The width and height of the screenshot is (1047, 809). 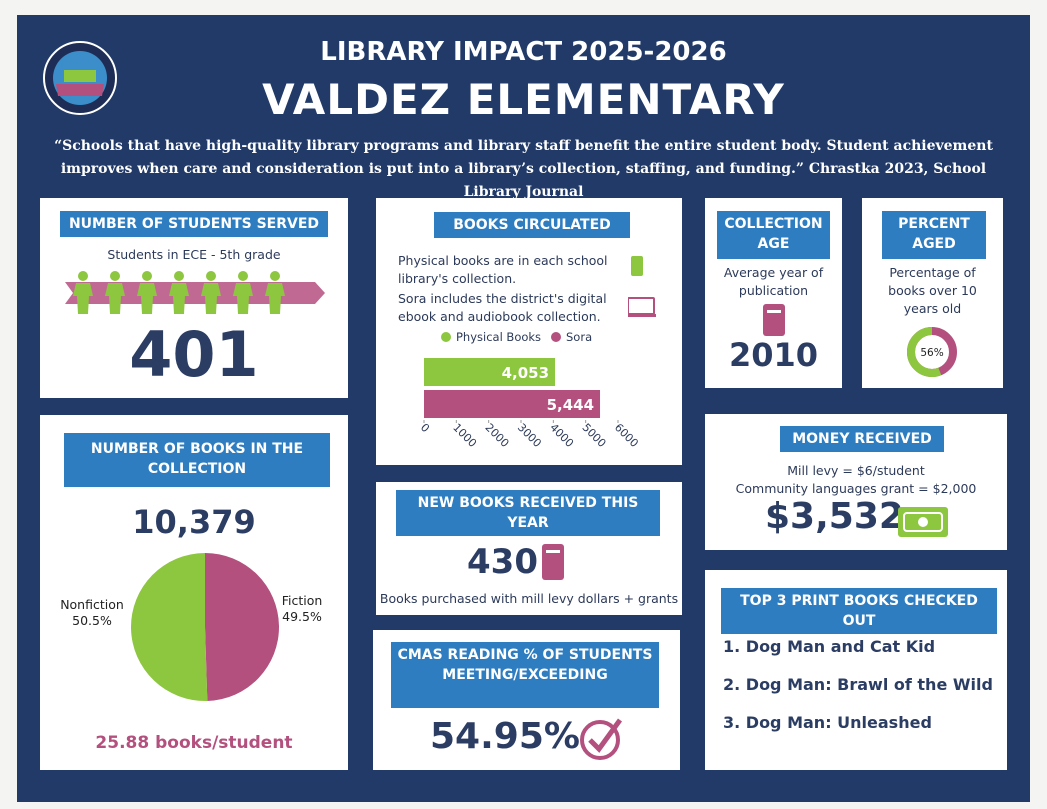 I want to click on donut-label: 56%, so click(x=931, y=353).